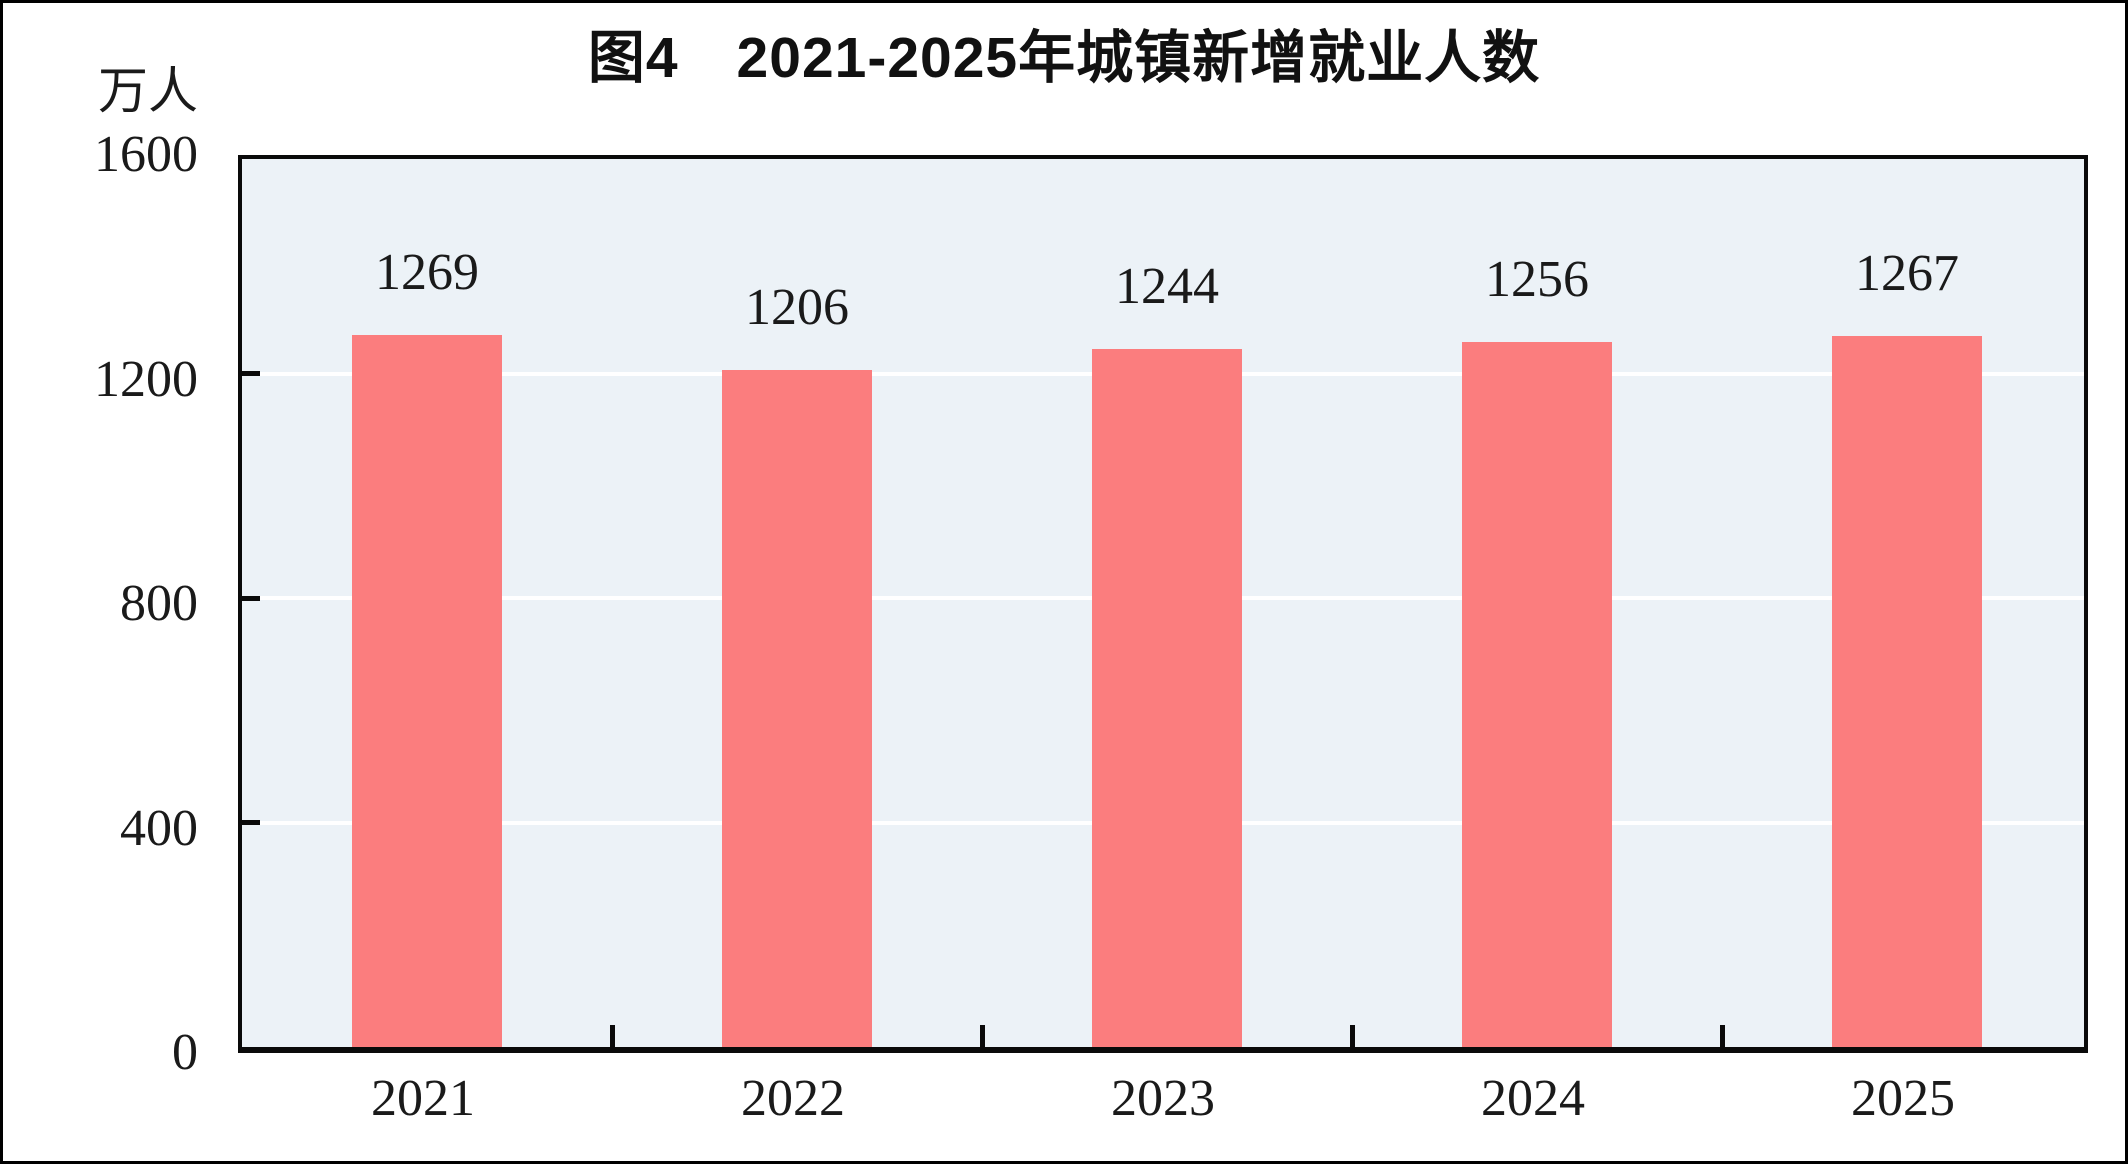 The height and width of the screenshot is (1164, 2128). What do you see at coordinates (1064, 58) in the screenshot?
I see `chart-title: 图4 2021-2025年城镇新增就业人数` at bounding box center [1064, 58].